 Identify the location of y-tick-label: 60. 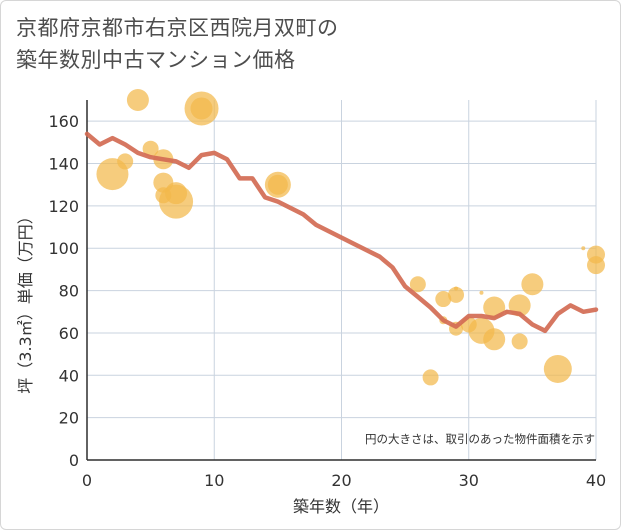
(69, 333).